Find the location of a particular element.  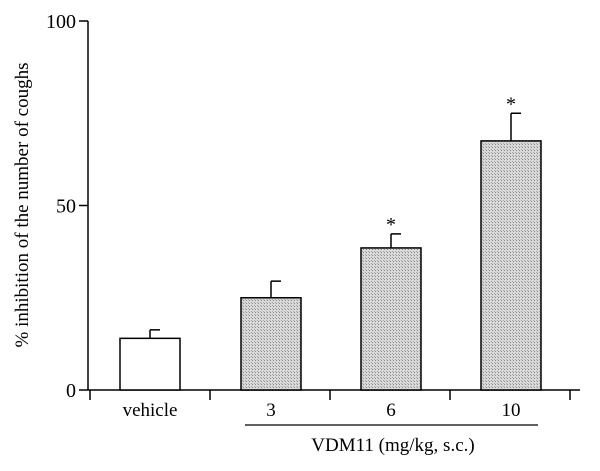

bar-vehicle is located at coordinates (150, 364).